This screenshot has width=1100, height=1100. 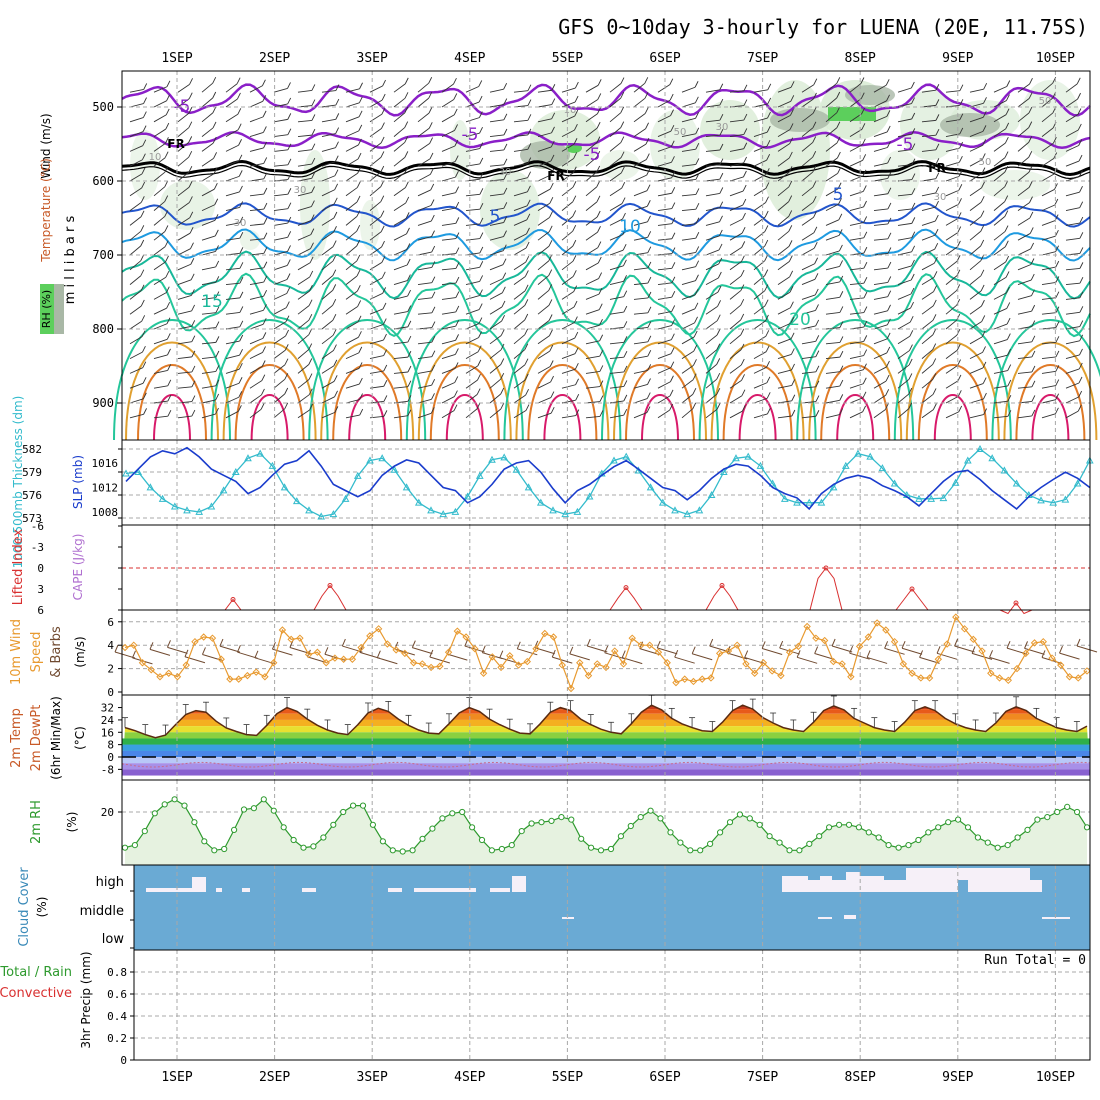 What do you see at coordinates (469, 1077) in the screenshot?
I see `date-label-bottom: 4SEP` at bounding box center [469, 1077].